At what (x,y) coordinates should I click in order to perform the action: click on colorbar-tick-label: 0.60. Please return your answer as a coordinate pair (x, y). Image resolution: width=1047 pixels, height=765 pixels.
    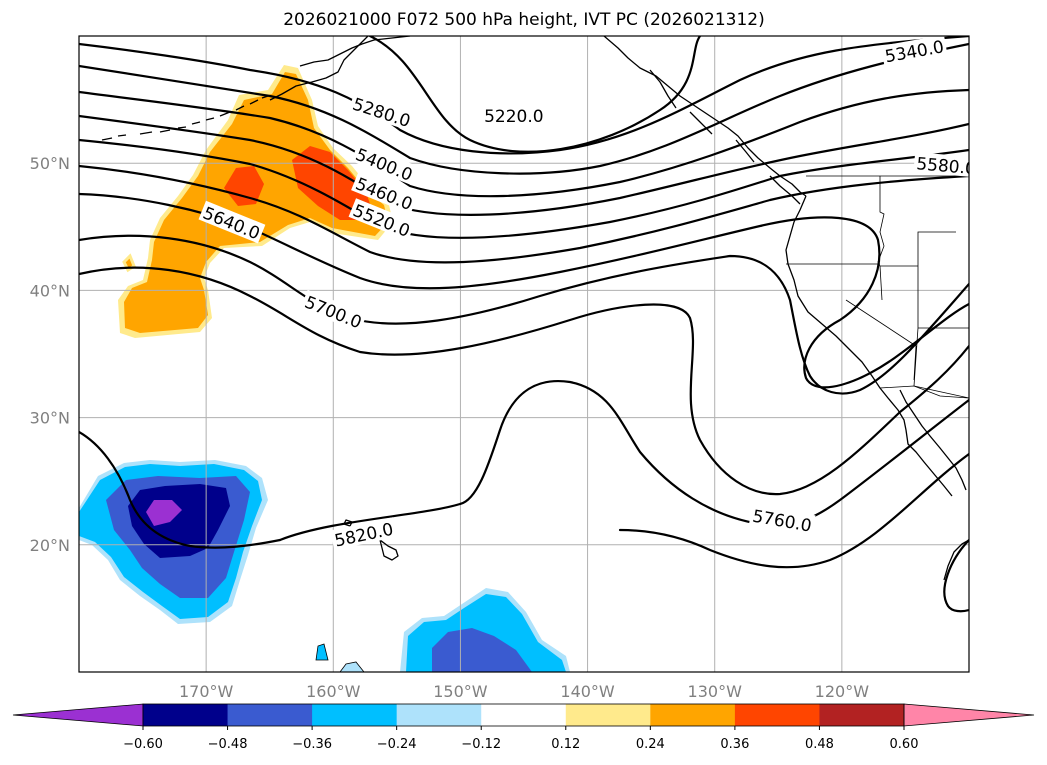
    Looking at the image, I should click on (904, 744).